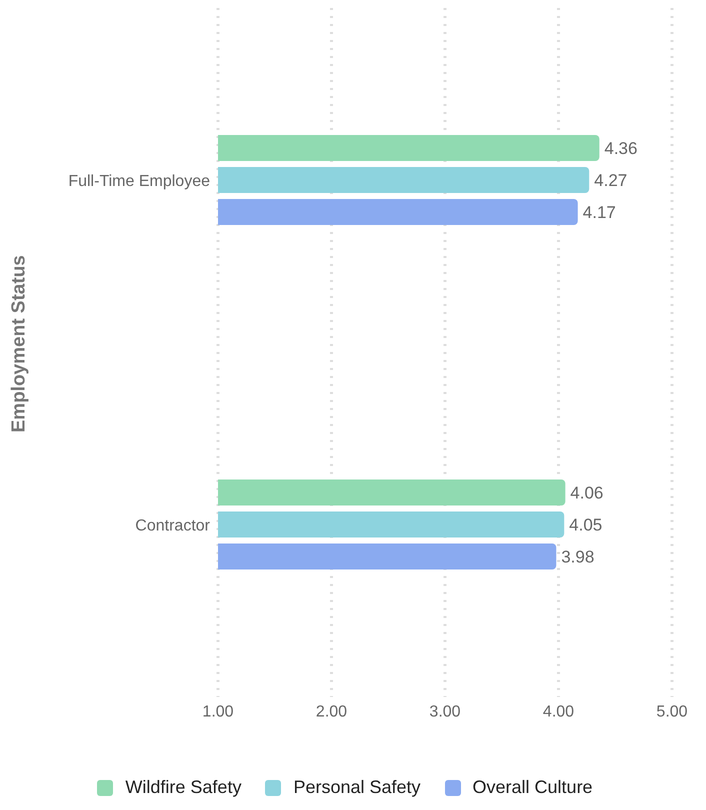 The height and width of the screenshot is (810, 706). I want to click on data-label: 3.98, so click(577, 557).